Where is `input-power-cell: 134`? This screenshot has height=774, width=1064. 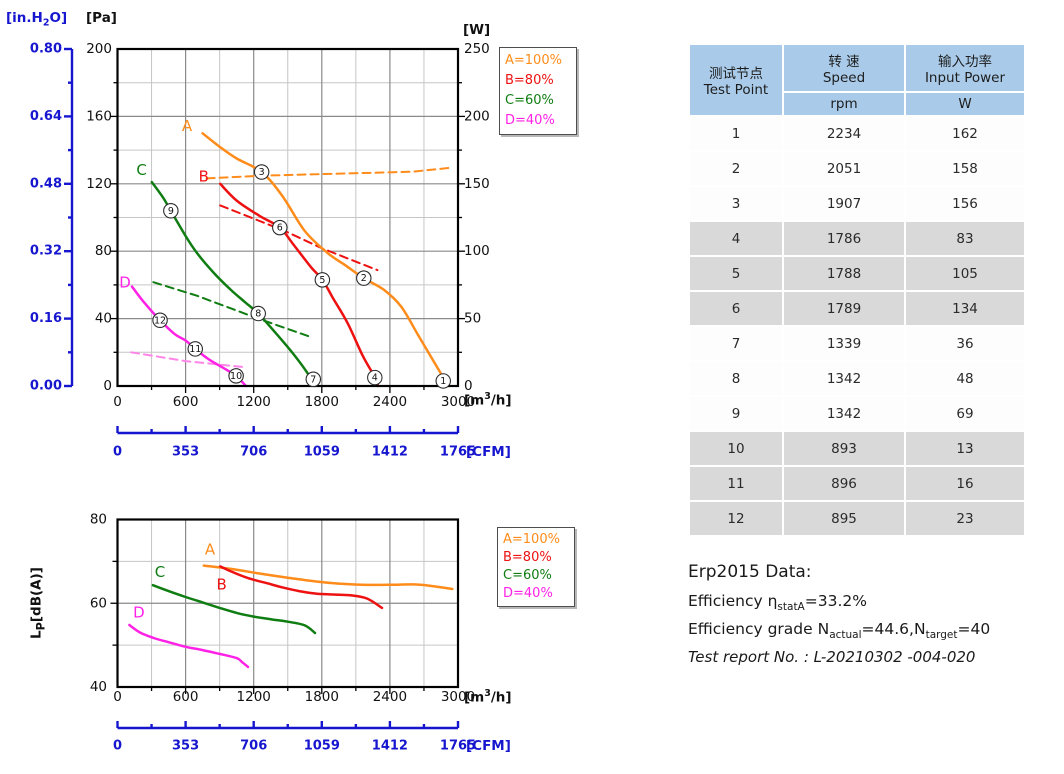 input-power-cell: 134 is located at coordinates (965, 308).